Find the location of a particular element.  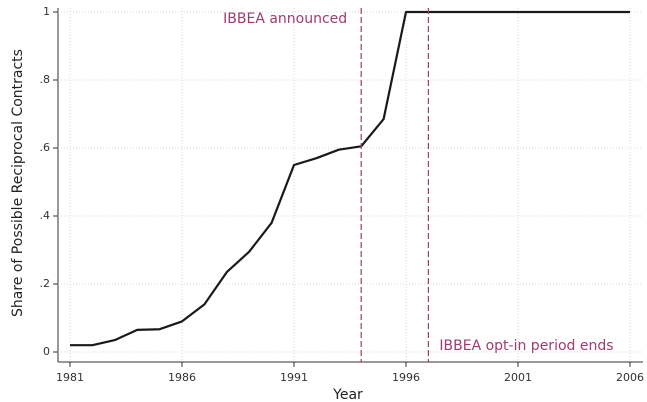

y-tick-label: 1 is located at coordinates (46, 11).